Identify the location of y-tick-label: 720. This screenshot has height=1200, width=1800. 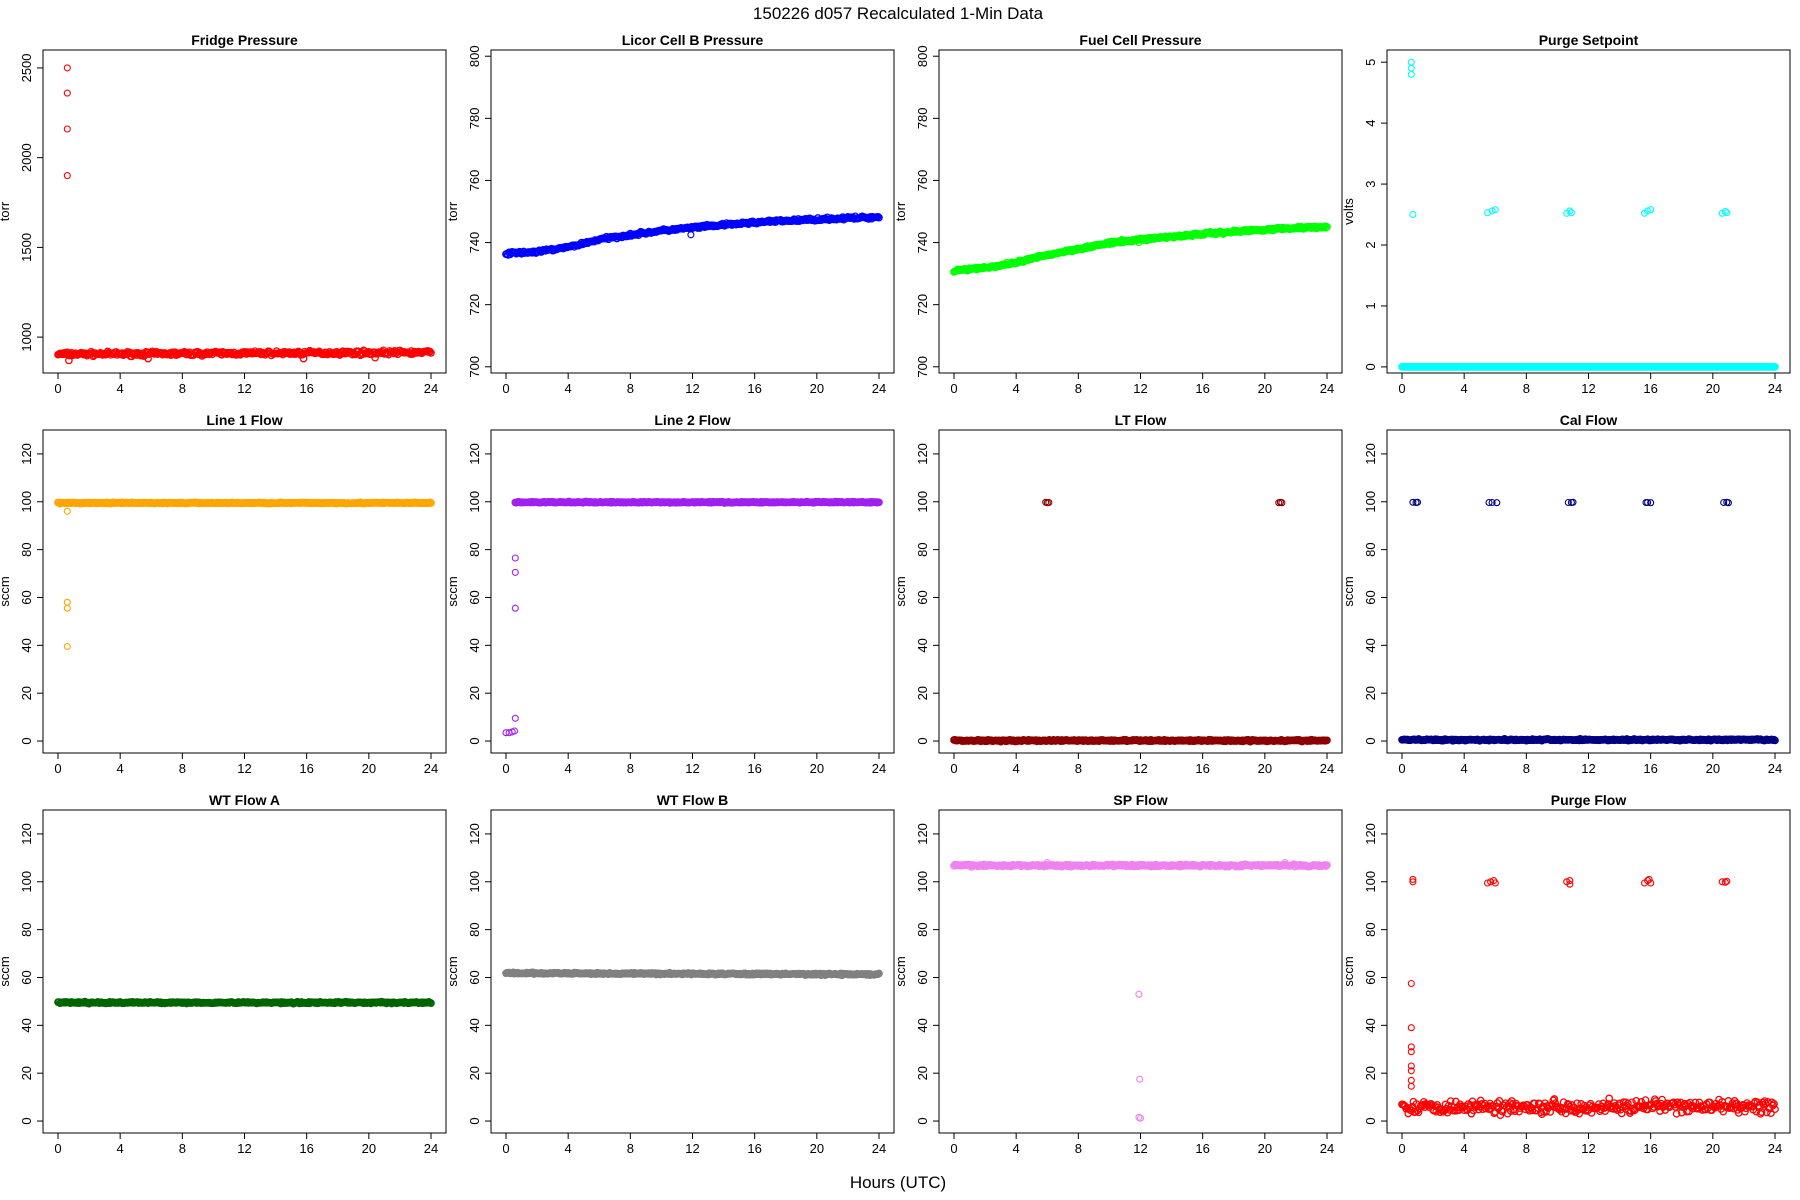
(922, 305).